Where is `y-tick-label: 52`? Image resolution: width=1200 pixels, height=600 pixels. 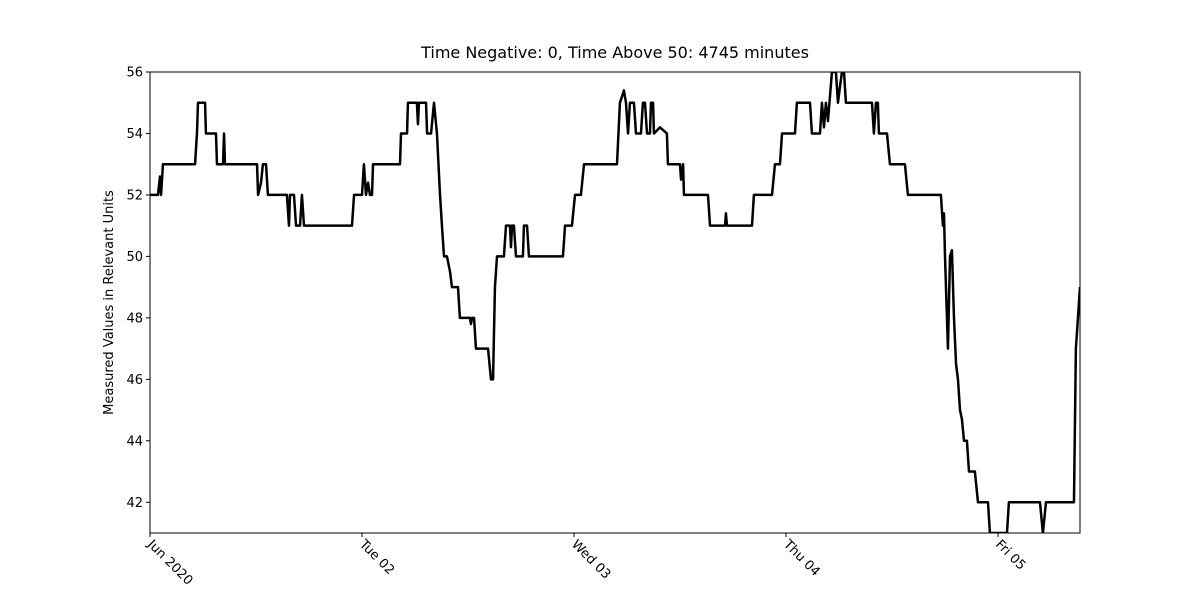 y-tick-label: 52 is located at coordinates (134, 195).